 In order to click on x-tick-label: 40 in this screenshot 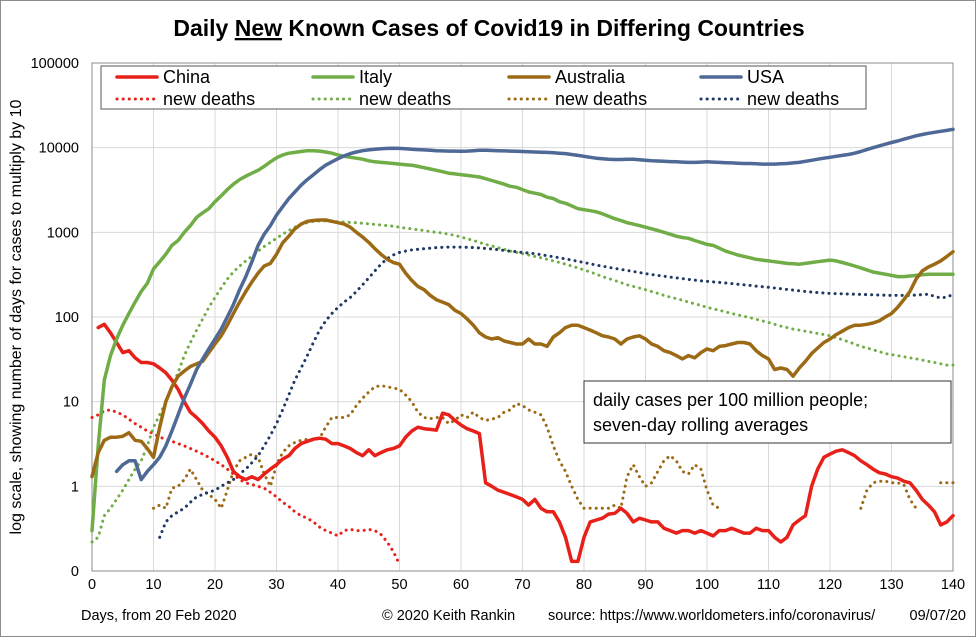, I will do `click(338, 585)`.